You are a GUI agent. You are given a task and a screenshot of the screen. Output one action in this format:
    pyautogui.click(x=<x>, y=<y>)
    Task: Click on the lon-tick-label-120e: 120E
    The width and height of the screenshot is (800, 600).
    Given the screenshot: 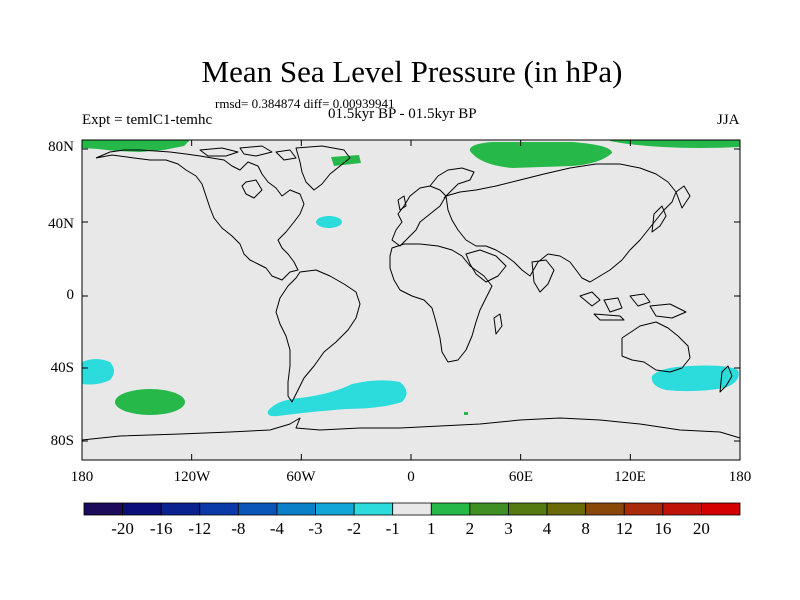 What is the action you would take?
    pyautogui.click(x=630, y=477)
    